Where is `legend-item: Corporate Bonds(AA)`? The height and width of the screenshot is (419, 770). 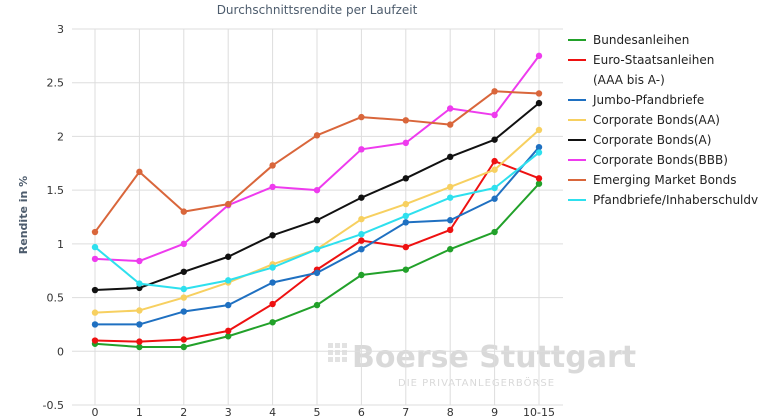 legend-item: Corporate Bonds(AA) is located at coordinates (644, 120).